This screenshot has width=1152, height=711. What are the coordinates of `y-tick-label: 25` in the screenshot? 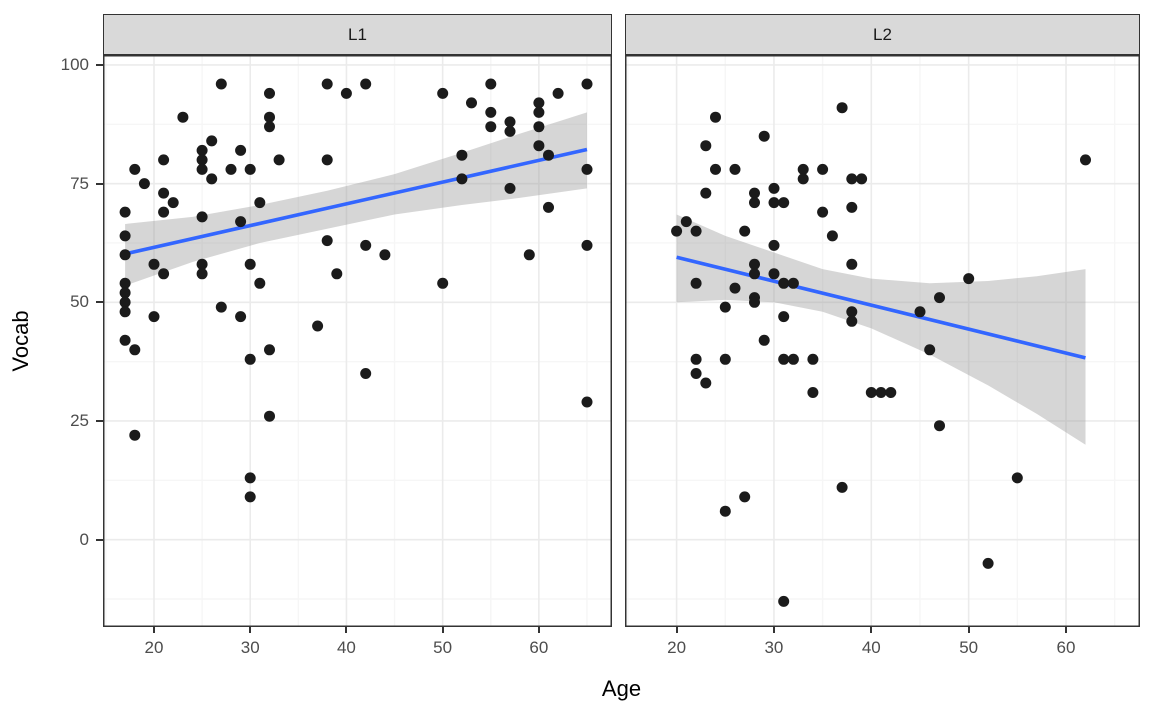 It's located at (79, 420).